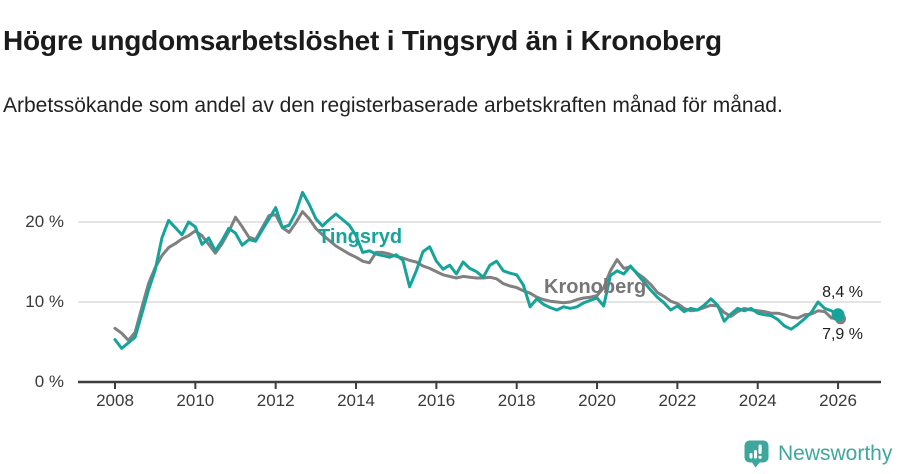 The height and width of the screenshot is (474, 900). Describe the element at coordinates (595, 287) in the screenshot. I see `series-label-kronoberg: Kronoberg` at that location.